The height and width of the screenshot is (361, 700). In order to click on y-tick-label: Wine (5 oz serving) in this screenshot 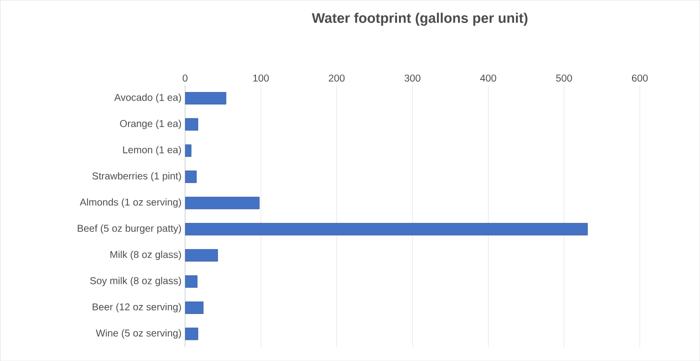, I will do `click(138, 333)`.